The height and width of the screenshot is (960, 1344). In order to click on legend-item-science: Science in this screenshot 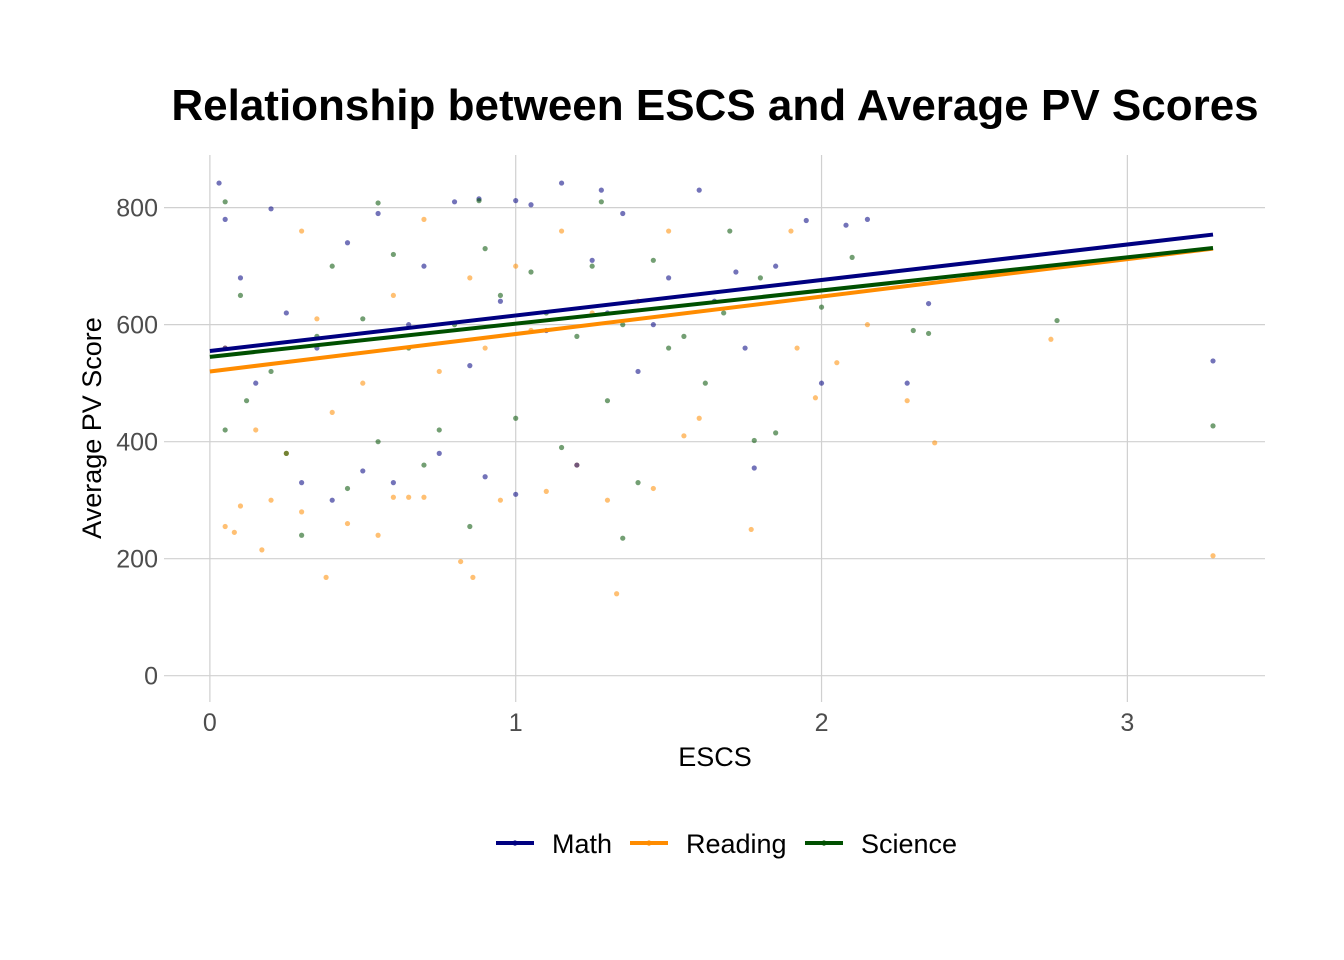, I will do `click(881, 844)`.